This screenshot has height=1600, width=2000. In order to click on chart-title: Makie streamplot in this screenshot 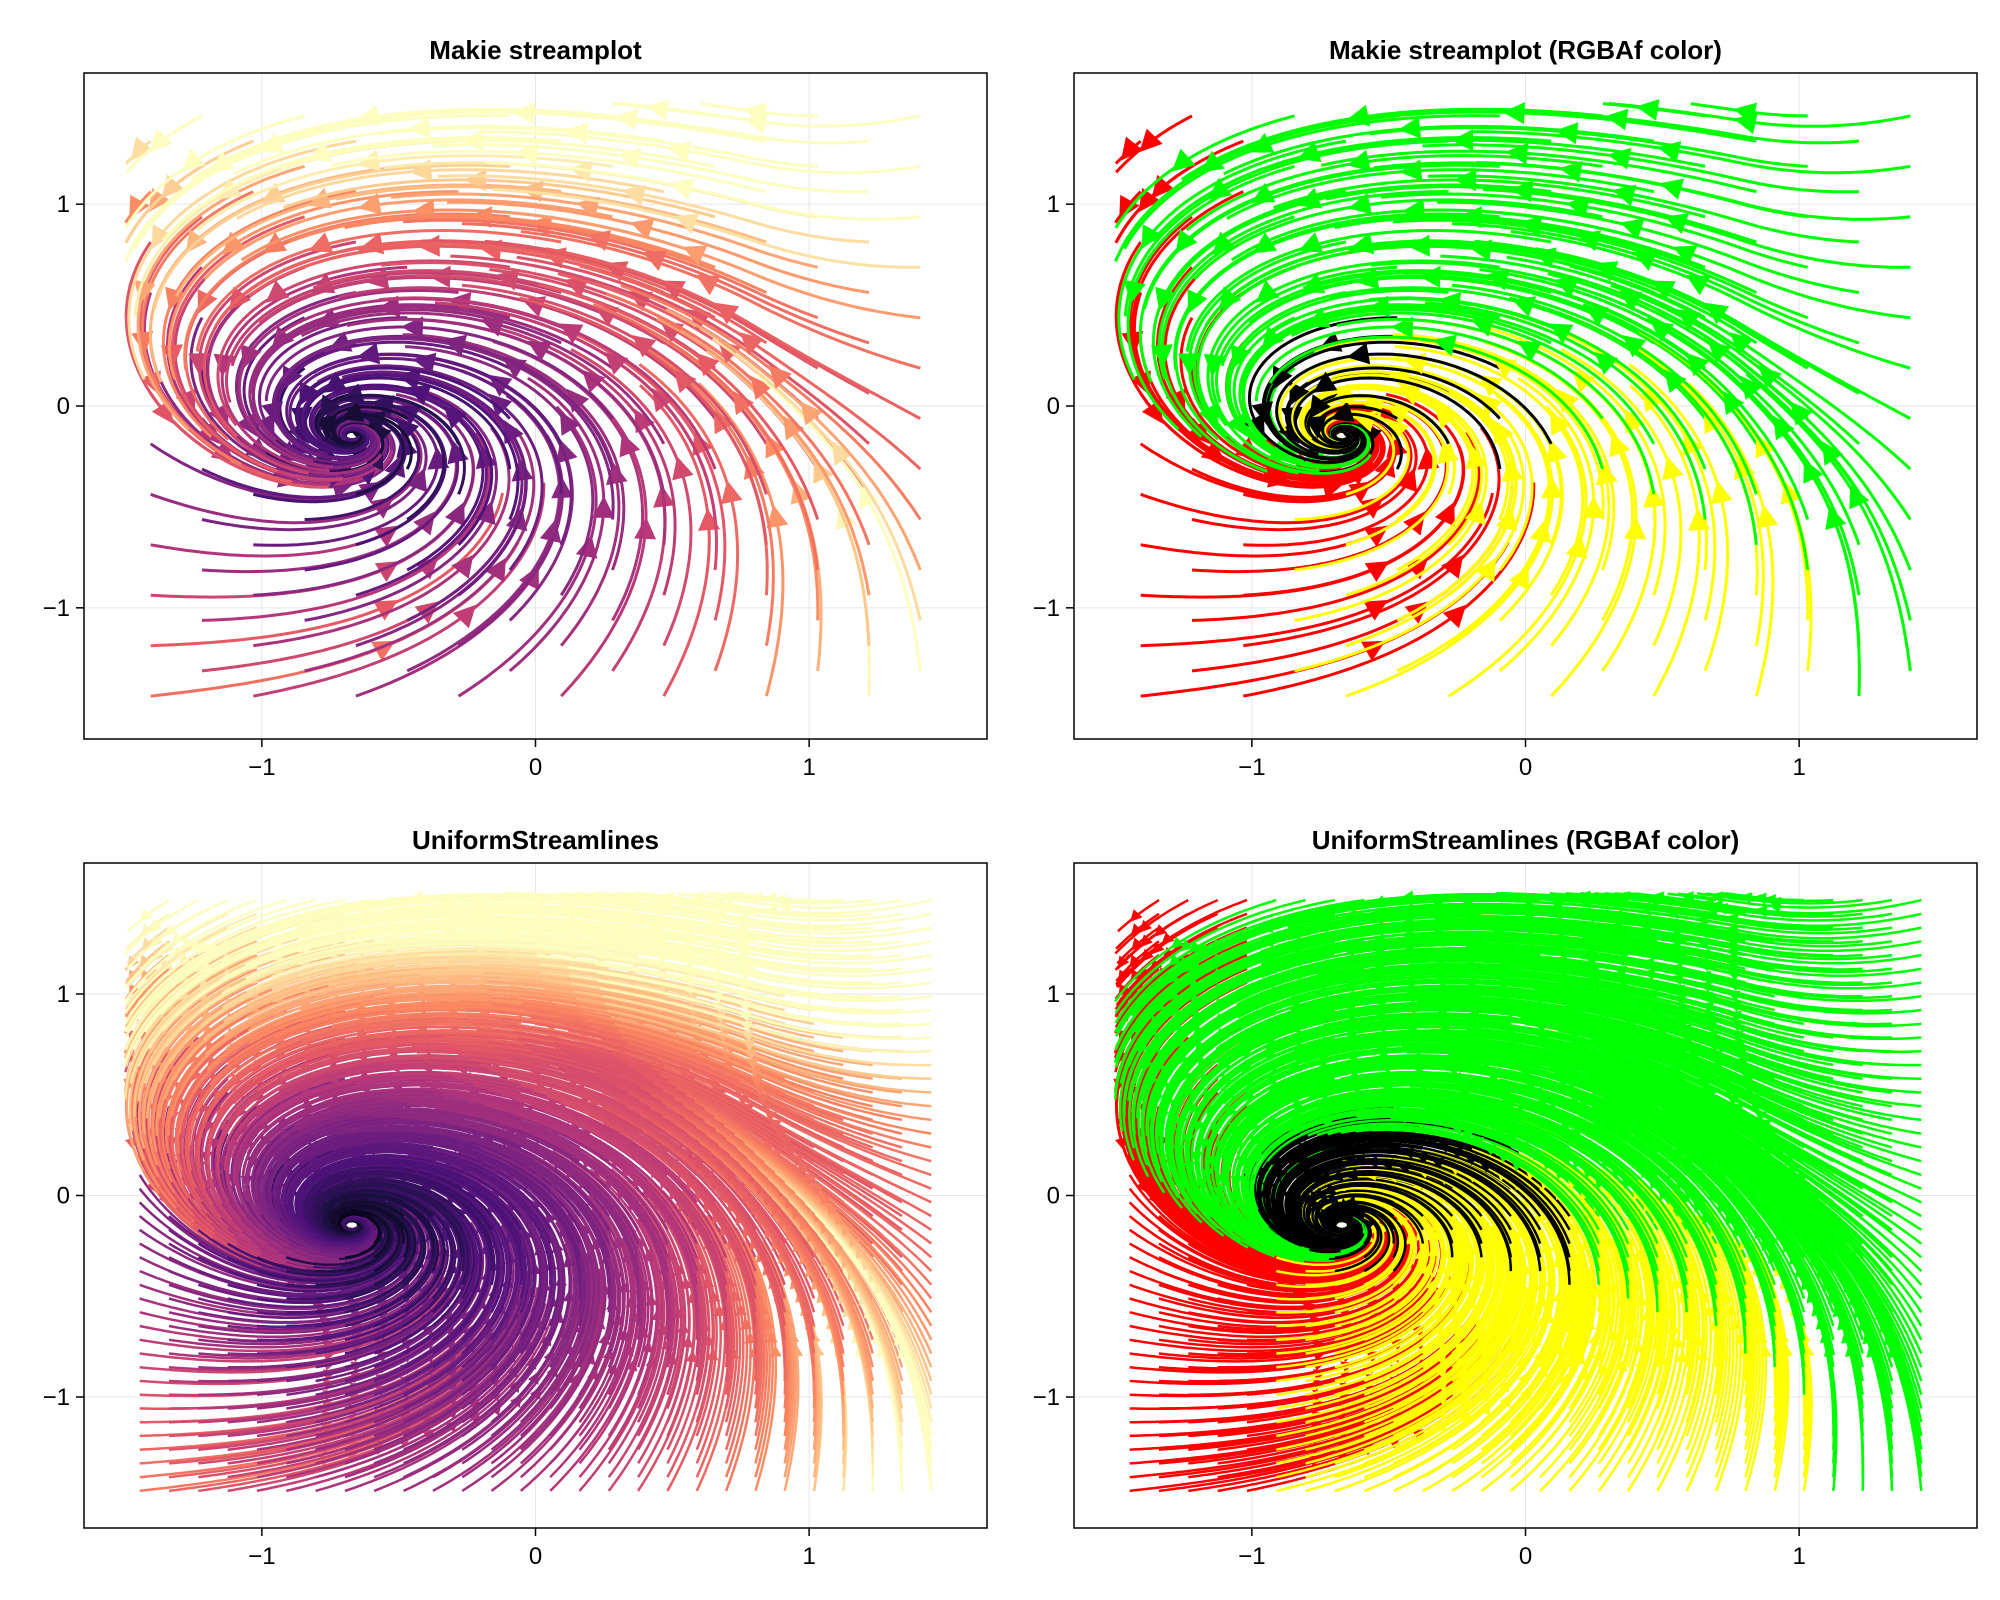, I will do `click(535, 50)`.